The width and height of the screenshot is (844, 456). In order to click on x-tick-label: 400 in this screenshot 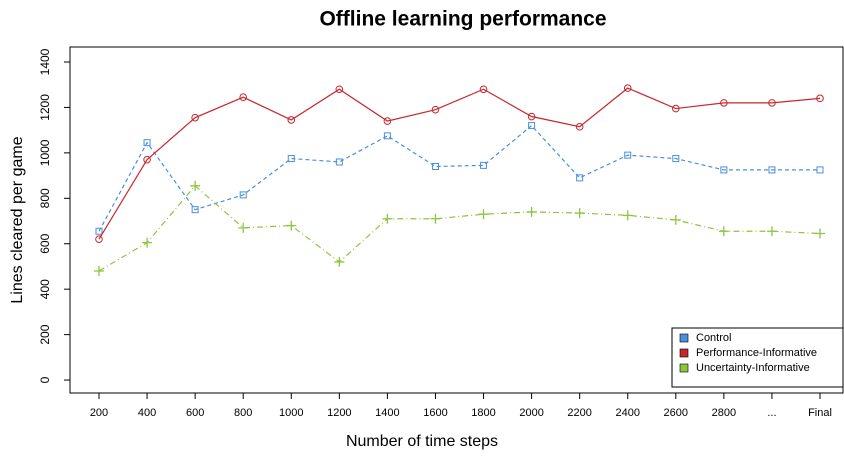, I will do `click(147, 413)`.